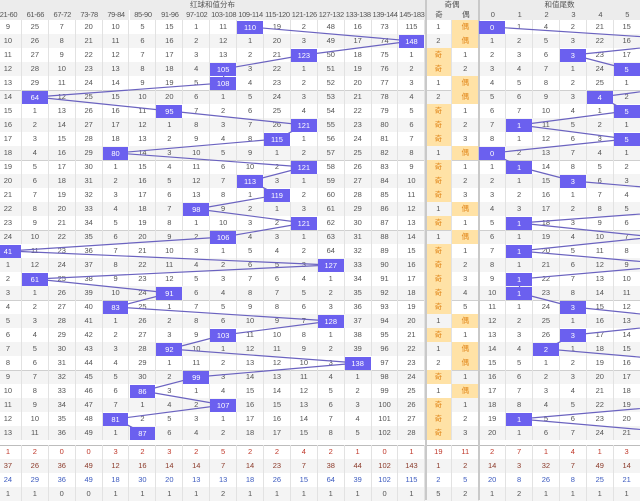 Image resolution: width=640 pixels, height=501 pixels. Describe the element at coordinates (277, 15) in the screenshot. I see `column-header: 115-120` at that location.